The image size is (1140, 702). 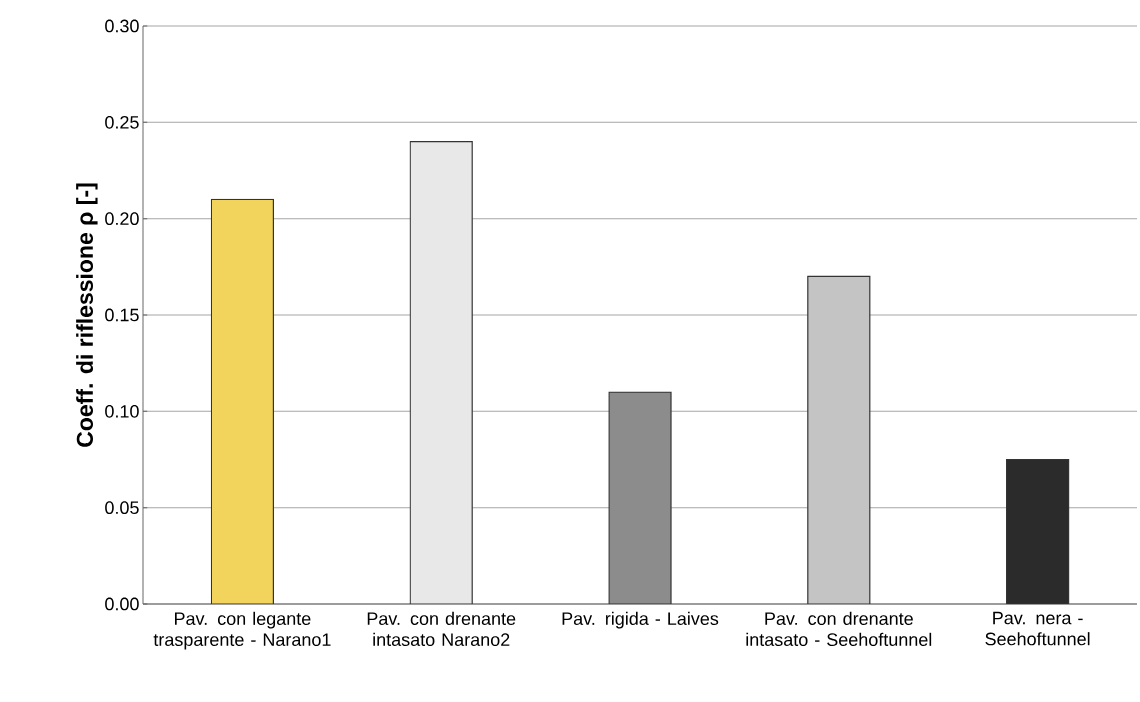 I want to click on y-axis-title: Coeff. di riflessione ρ [-], so click(x=87, y=315).